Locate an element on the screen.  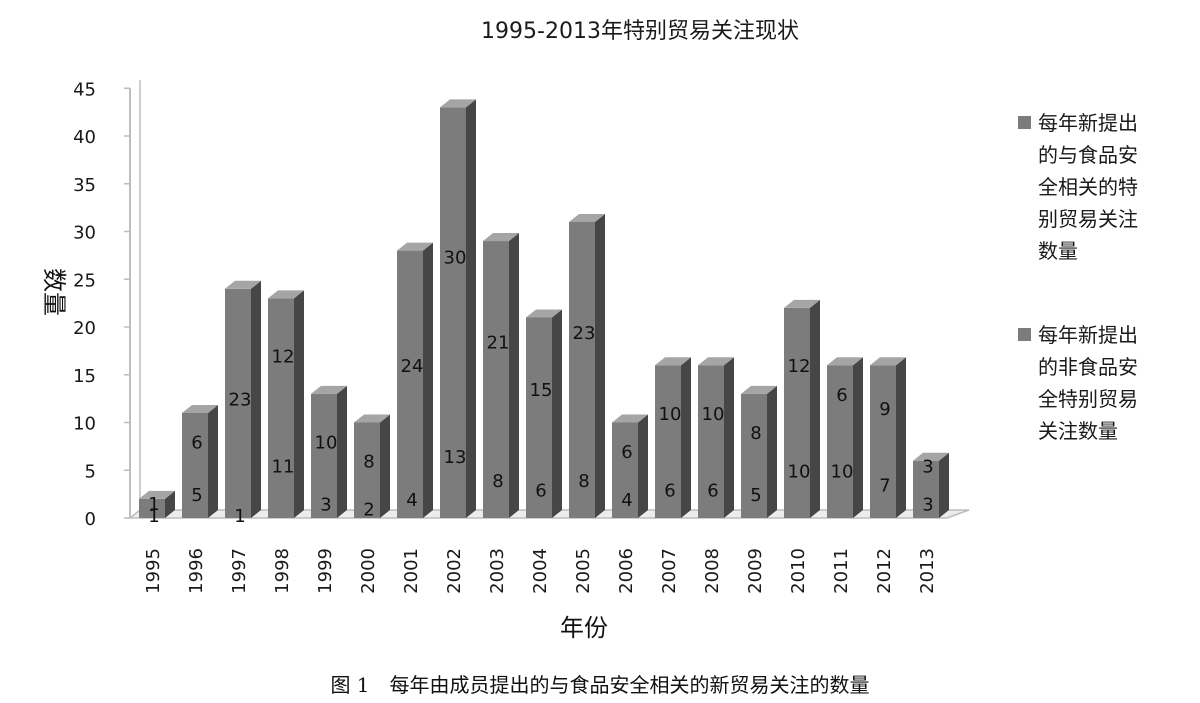
y-tick-label: 20 is located at coordinates (84, 328).